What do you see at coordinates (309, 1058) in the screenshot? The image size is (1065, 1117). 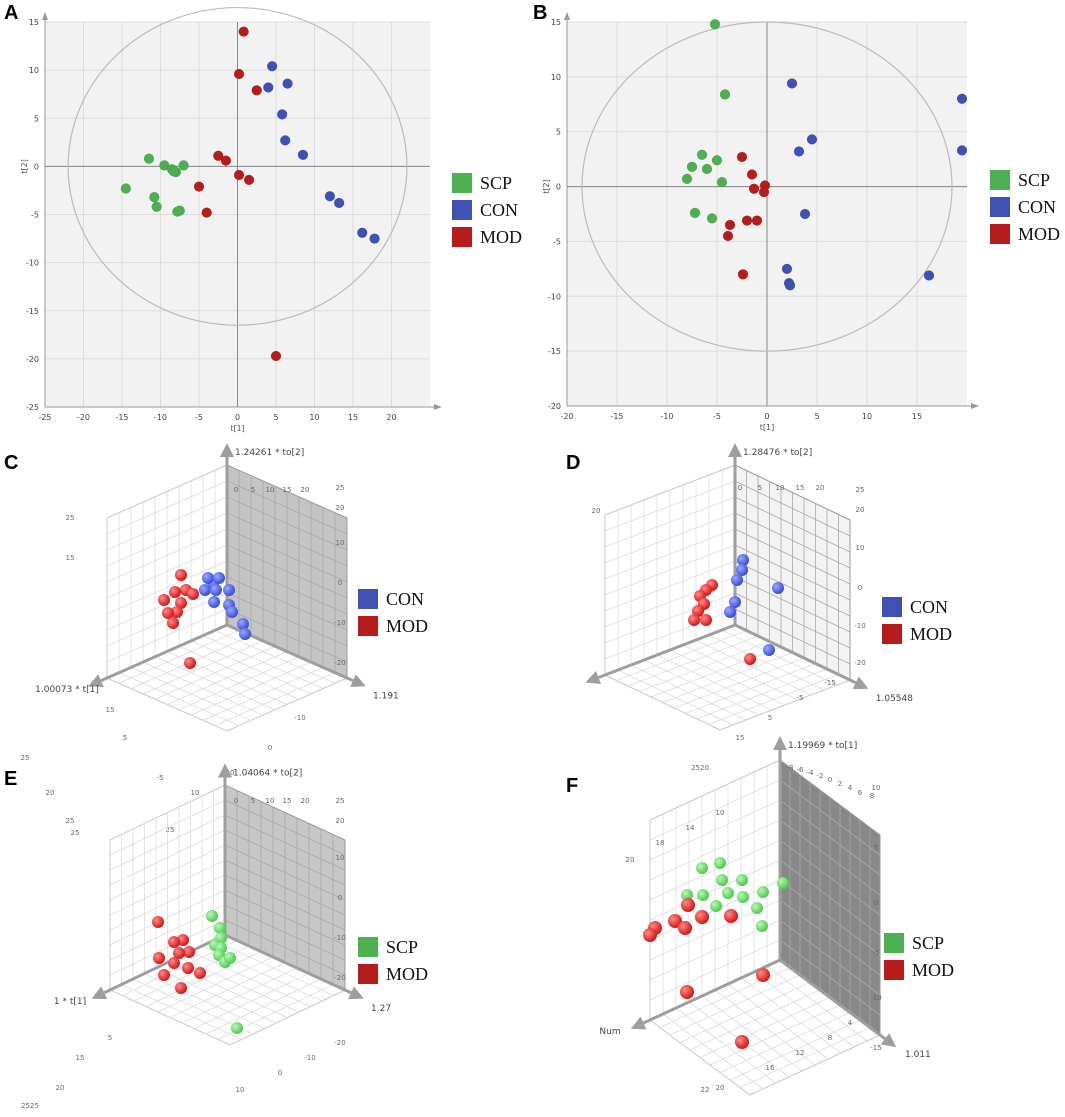 I see `axis-tick-label: -10` at bounding box center [309, 1058].